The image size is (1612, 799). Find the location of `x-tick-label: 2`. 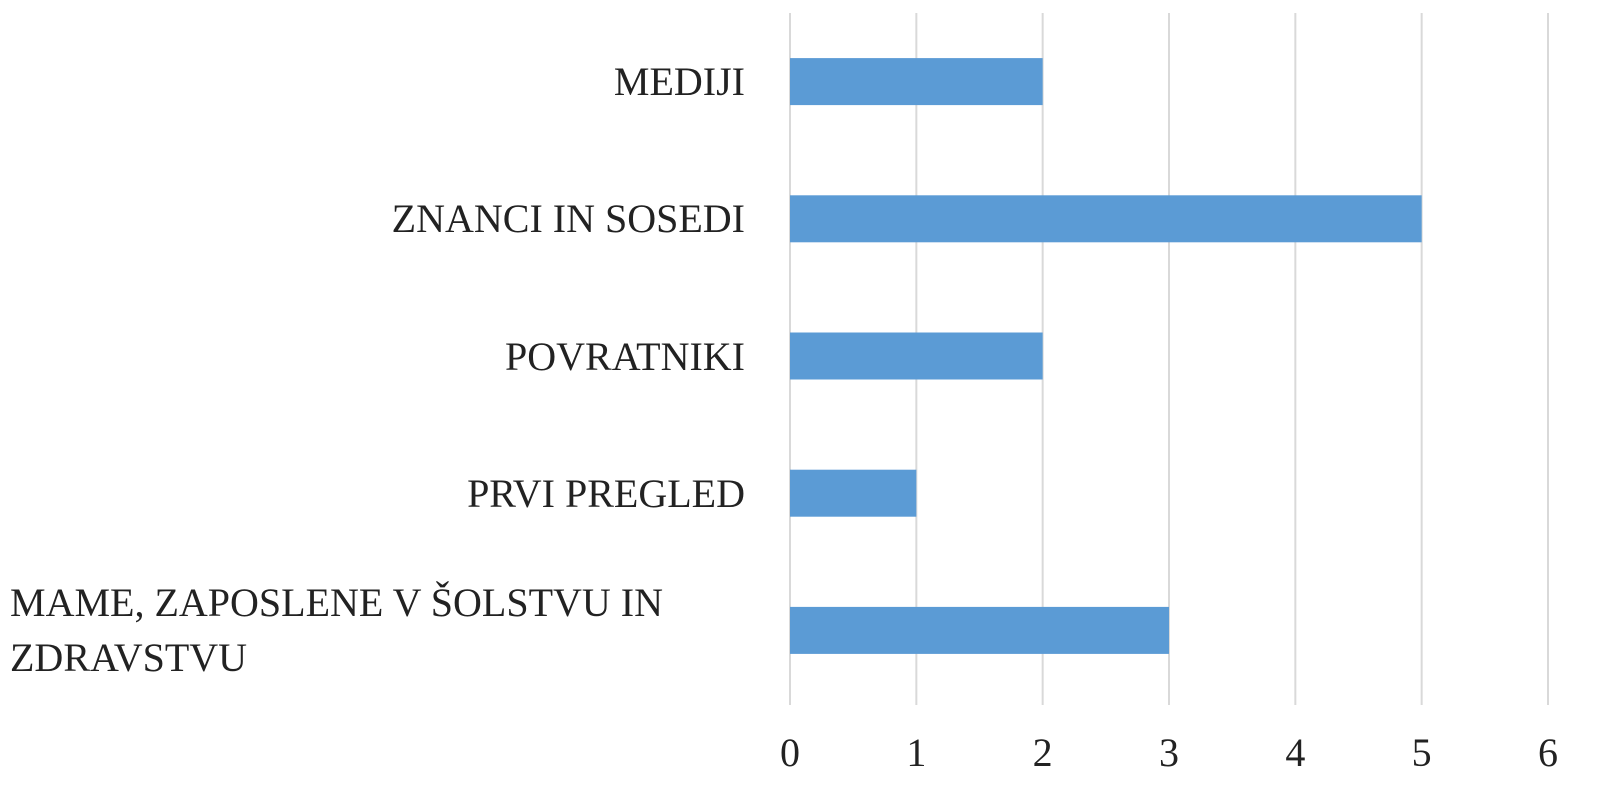

x-tick-label: 2 is located at coordinates (1043, 752).